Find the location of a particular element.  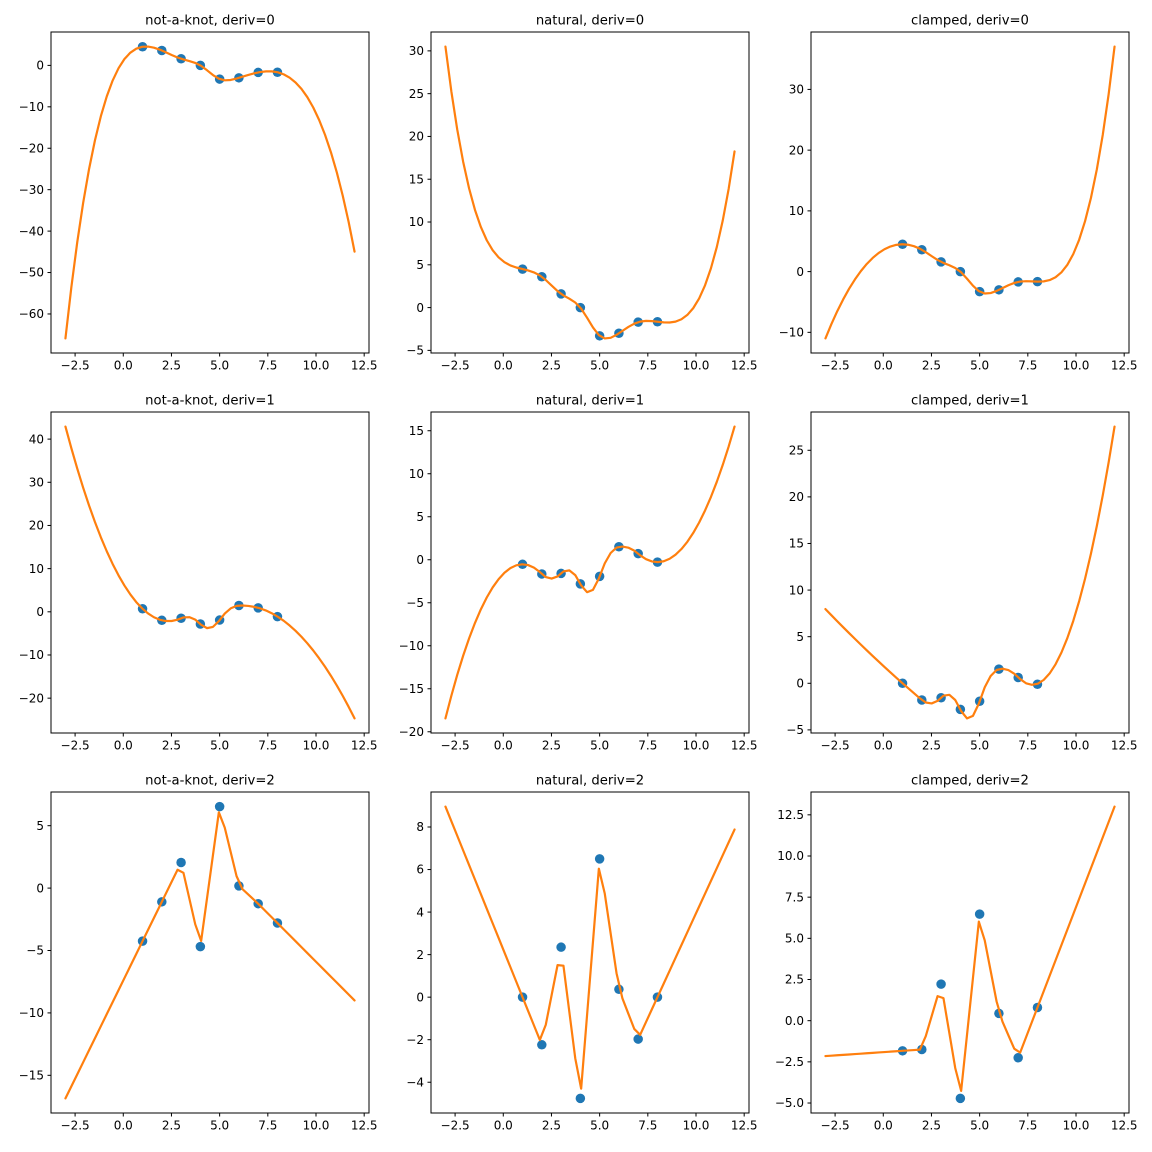

y-tick-label: 5 is located at coordinates (420, 517).